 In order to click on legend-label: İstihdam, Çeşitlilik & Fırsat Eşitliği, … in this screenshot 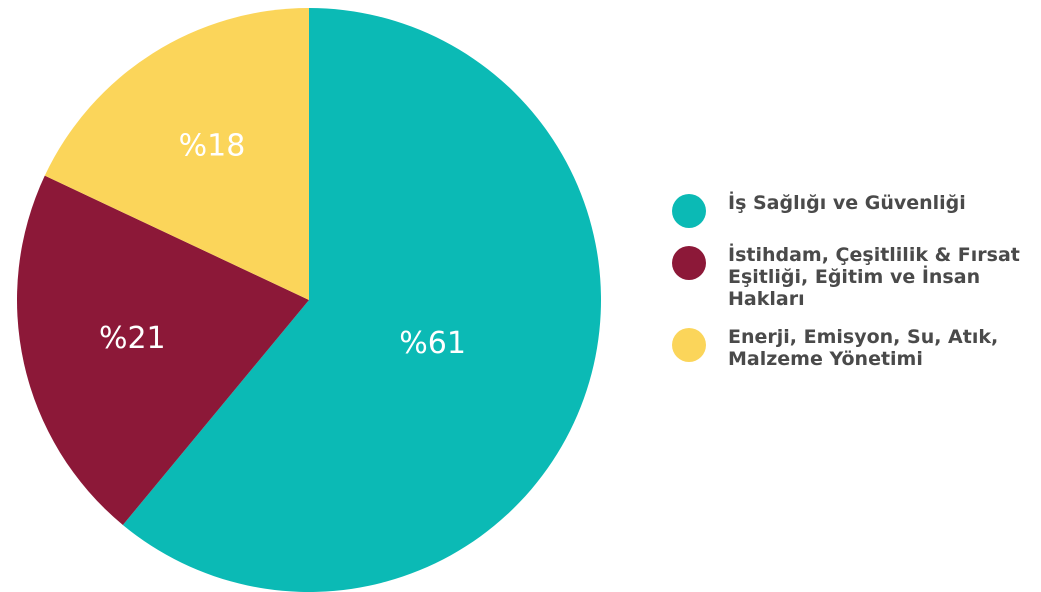, I will do `click(874, 277)`.